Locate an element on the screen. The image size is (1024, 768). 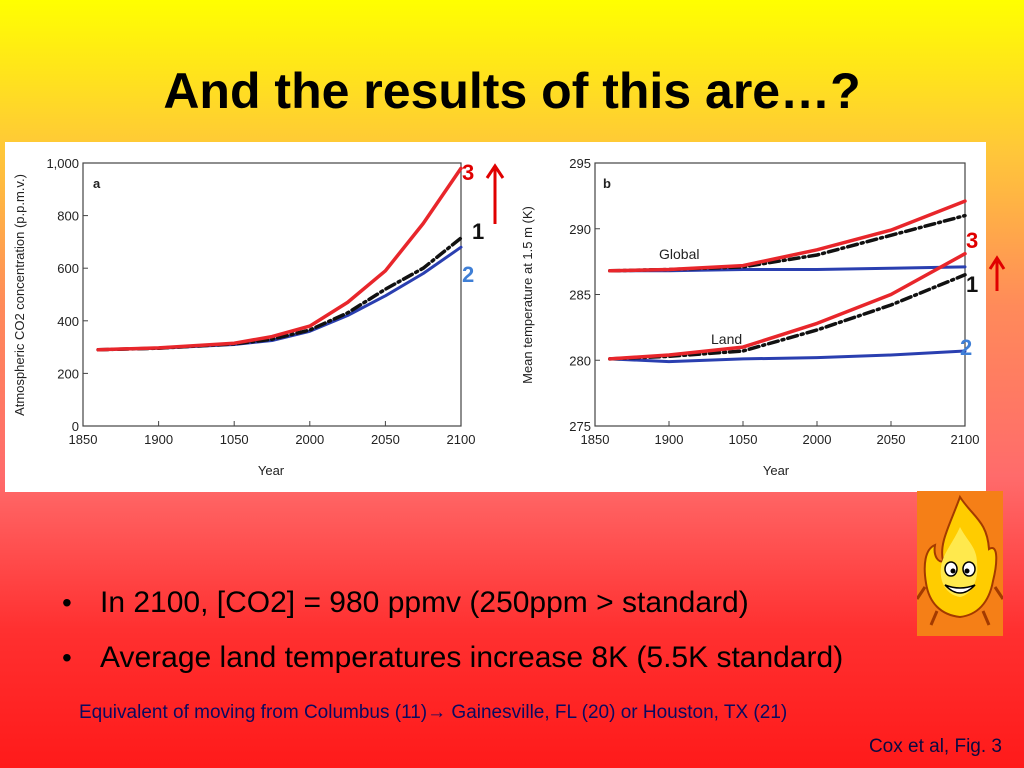
panel-b-frame is located at coordinates (780, 294).